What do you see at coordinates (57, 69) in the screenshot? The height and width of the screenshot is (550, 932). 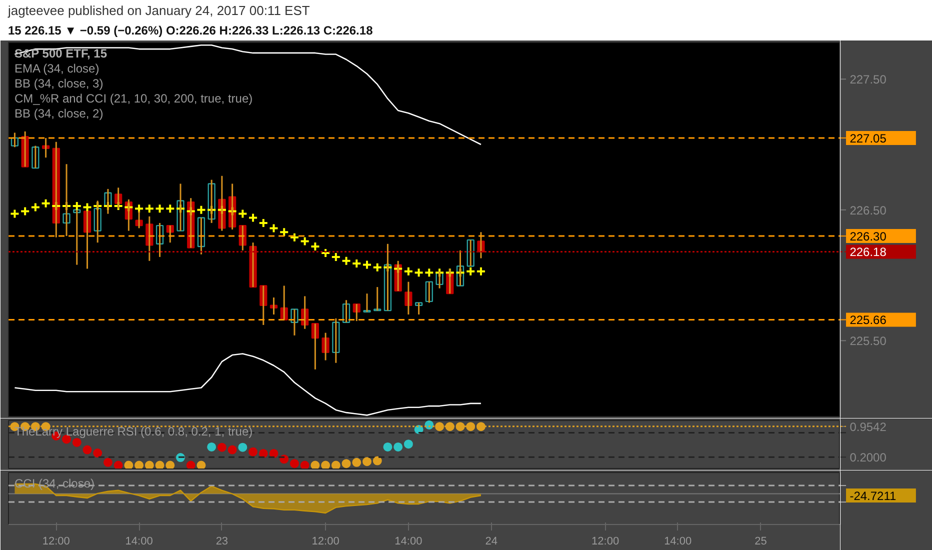 I see `annotation: EMA (34, close)` at bounding box center [57, 69].